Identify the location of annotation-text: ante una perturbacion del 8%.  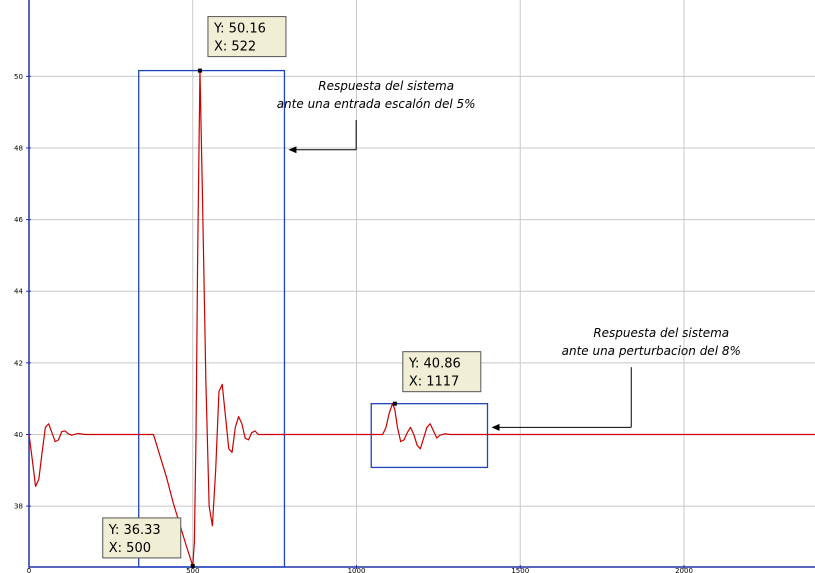
(651, 351).